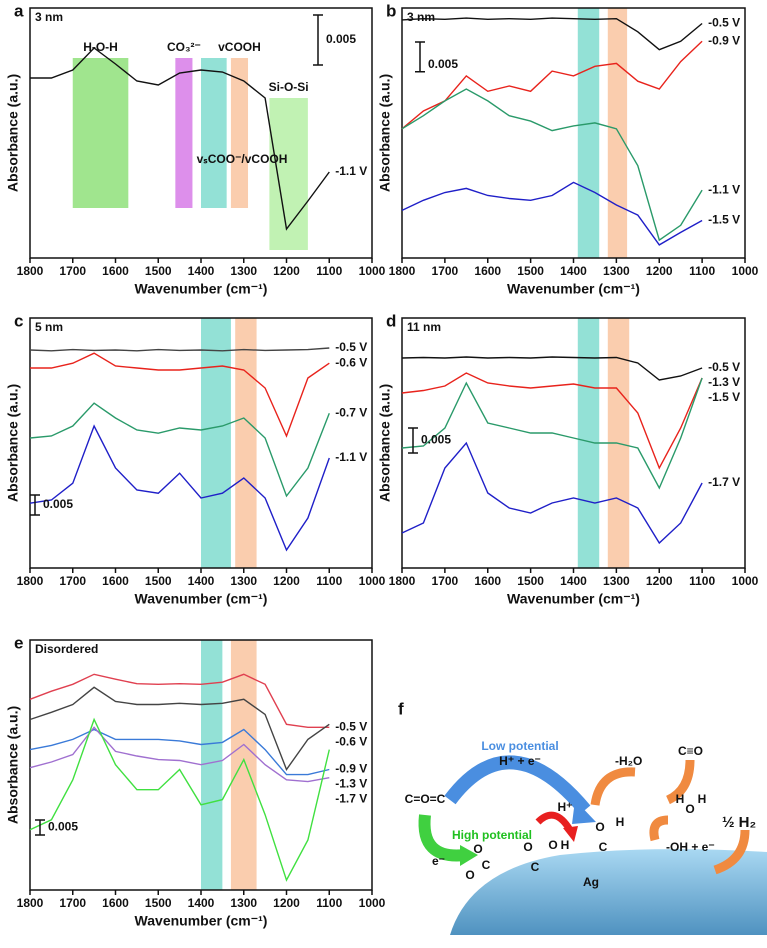 The width and height of the screenshot is (767, 948). Describe the element at coordinates (584, 812) in the screenshot. I see `low-arrow-head` at that location.